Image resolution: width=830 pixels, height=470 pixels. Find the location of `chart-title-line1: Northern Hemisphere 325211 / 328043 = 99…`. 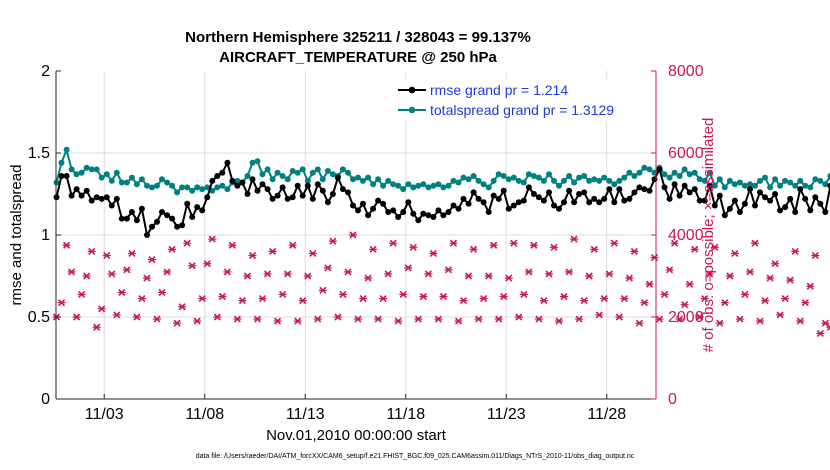

chart-title-line1: Northern Hemisphere 325211 / 328043 = 99… is located at coordinates (358, 37).